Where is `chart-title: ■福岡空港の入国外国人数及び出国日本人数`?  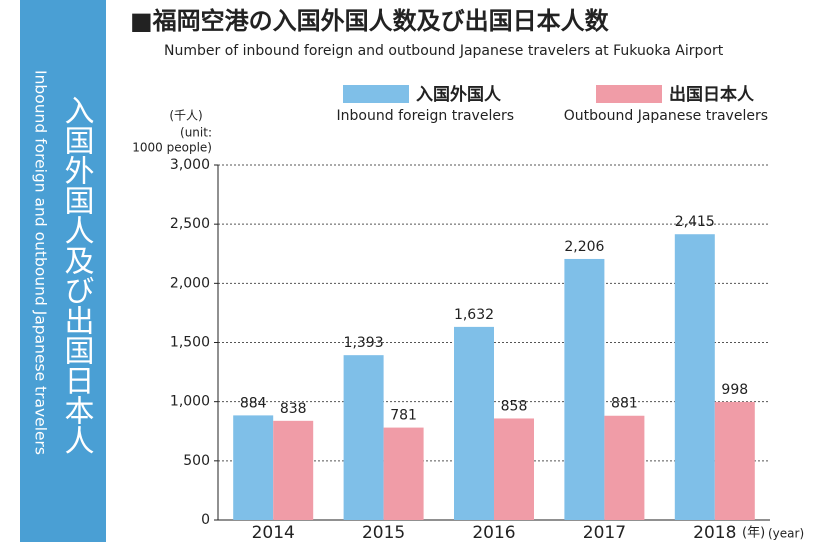 chart-title: ■福岡空港の入国外国人数及び出国日本人数 is located at coordinates (370, 21).